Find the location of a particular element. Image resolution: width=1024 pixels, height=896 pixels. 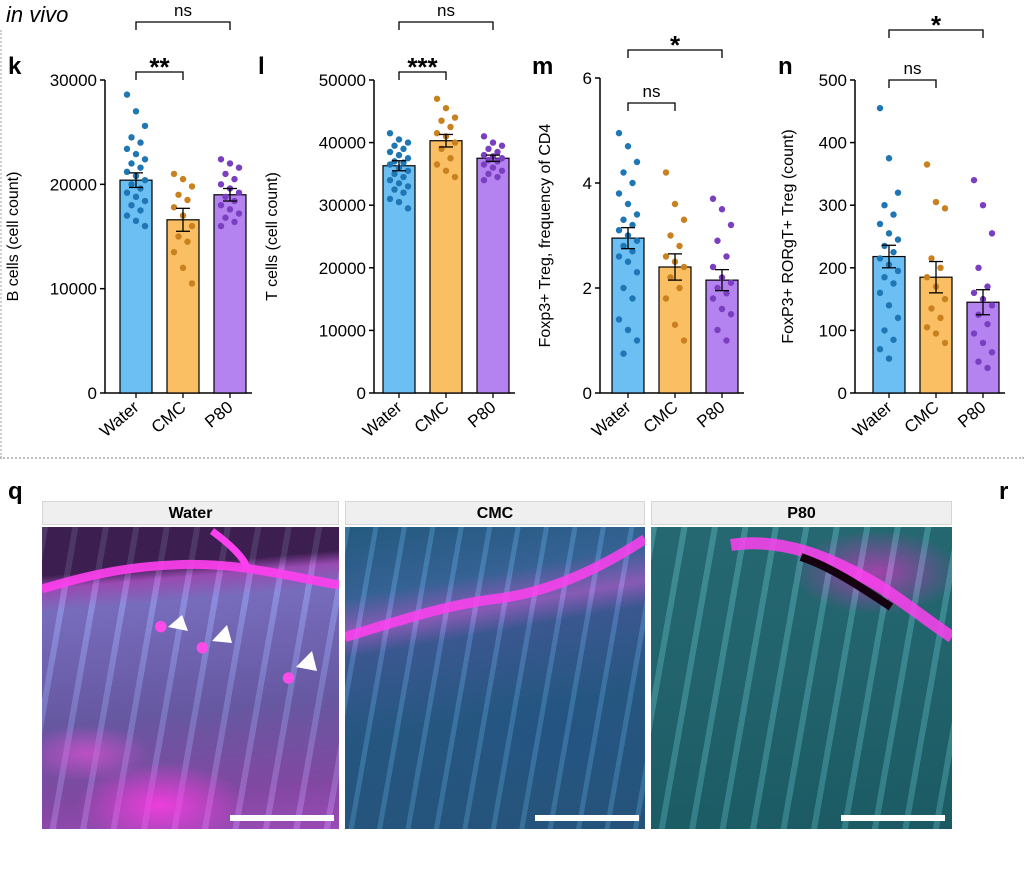

panel-letter-m: m is located at coordinates (542, 66).